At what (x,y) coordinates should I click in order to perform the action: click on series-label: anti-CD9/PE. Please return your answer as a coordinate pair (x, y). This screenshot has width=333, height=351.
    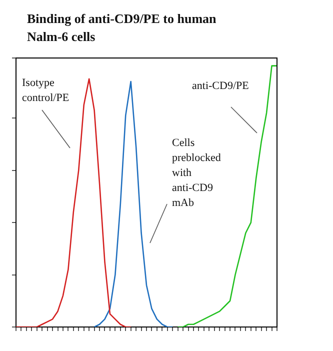
    Looking at the image, I should click on (221, 86).